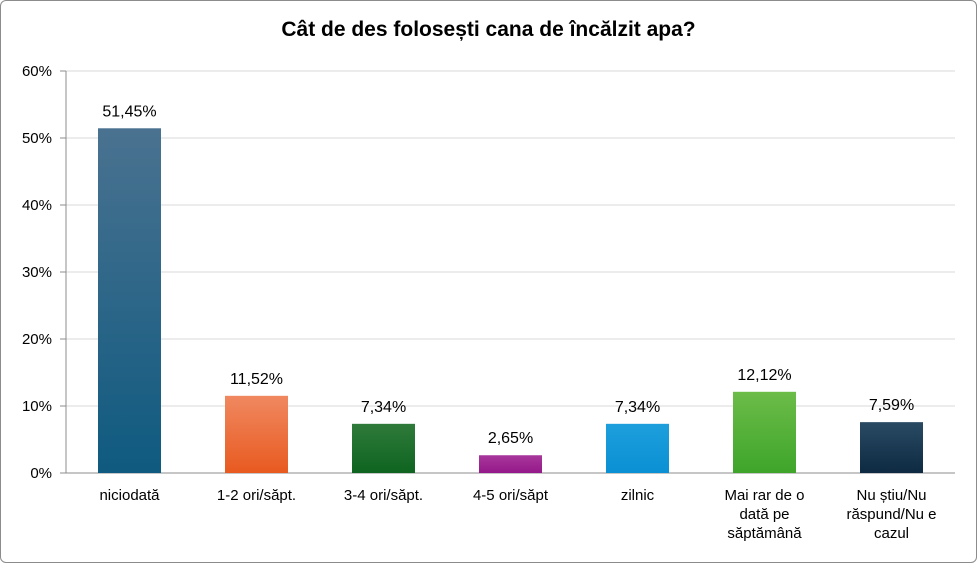 The width and height of the screenshot is (977, 563). What do you see at coordinates (764, 375) in the screenshot?
I see `data-label: 12,12%` at bounding box center [764, 375].